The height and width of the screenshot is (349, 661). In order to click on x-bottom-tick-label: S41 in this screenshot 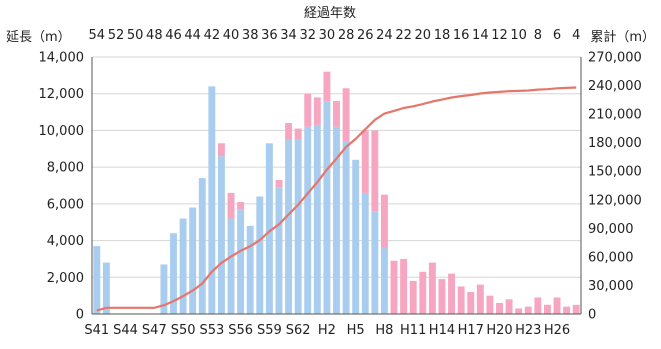, I will do `click(96, 330)`.